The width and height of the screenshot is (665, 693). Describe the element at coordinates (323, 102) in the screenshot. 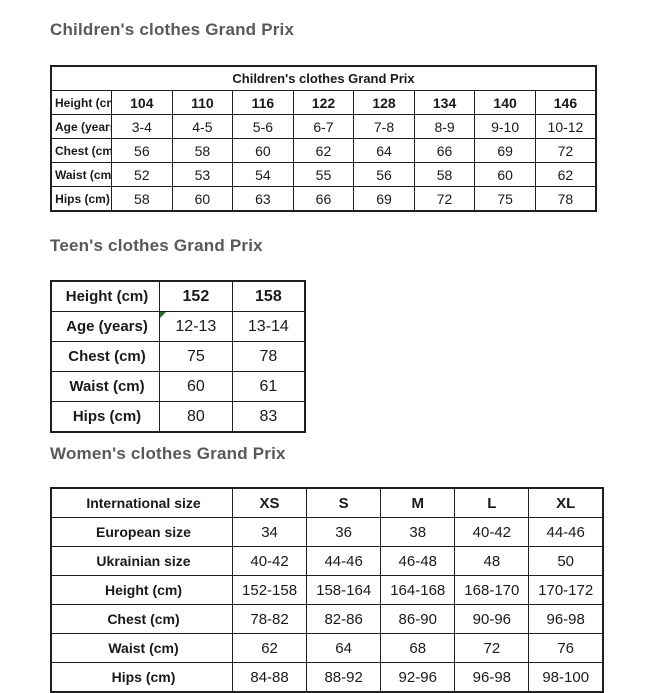

I see `table-cell: 122` at that location.